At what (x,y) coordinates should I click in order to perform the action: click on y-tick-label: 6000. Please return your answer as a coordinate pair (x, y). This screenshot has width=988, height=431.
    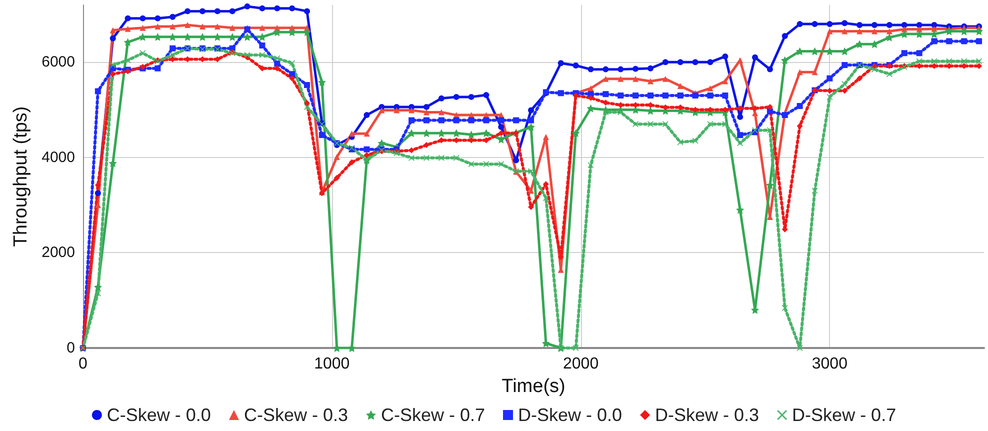
    Looking at the image, I should click on (58, 62).